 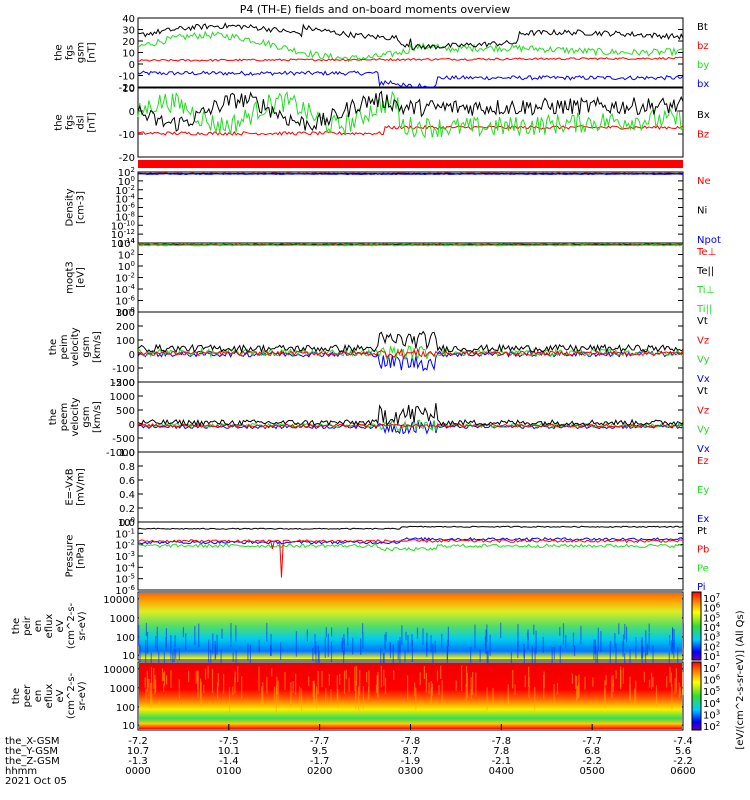 I want to click on legend-vx: Vx, so click(x=703, y=449).